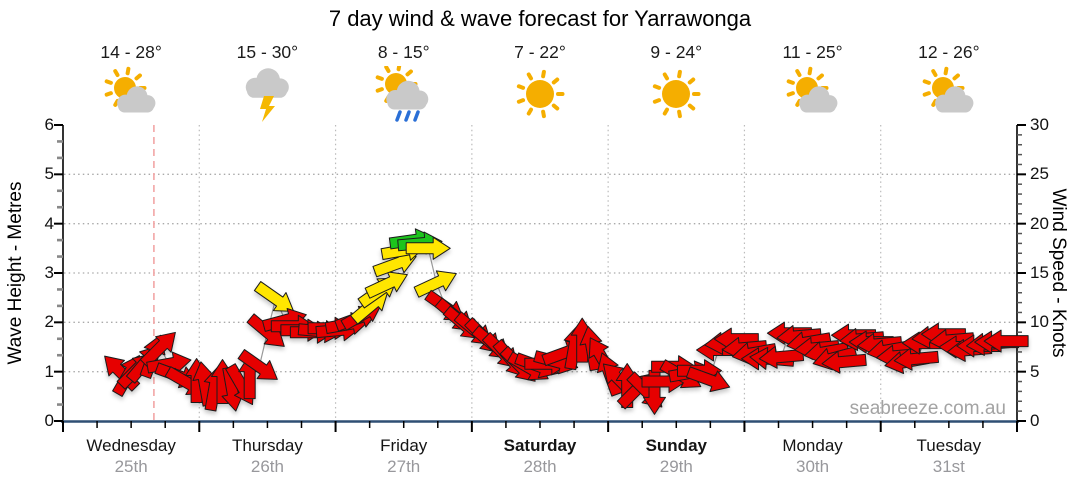  I want to click on weather-icon-storm, so click(268, 95).